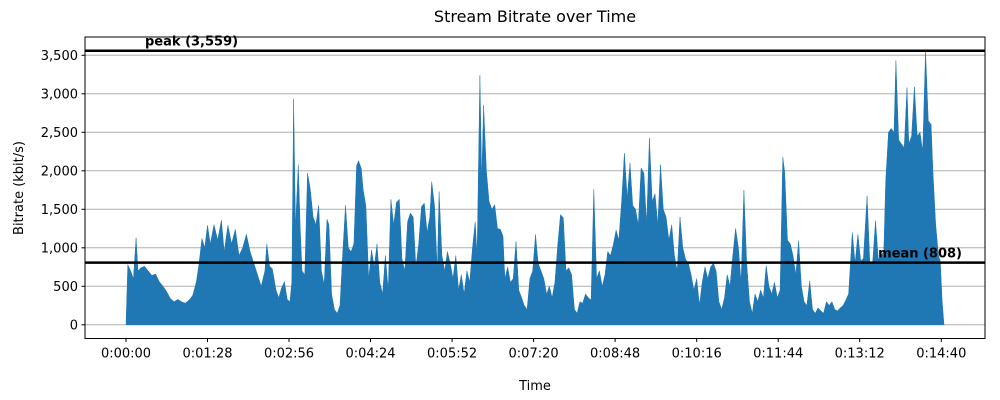 The height and width of the screenshot is (400, 1000). What do you see at coordinates (191, 42) in the screenshot?
I see `peak-label: peak (3,559)` at bounding box center [191, 42].